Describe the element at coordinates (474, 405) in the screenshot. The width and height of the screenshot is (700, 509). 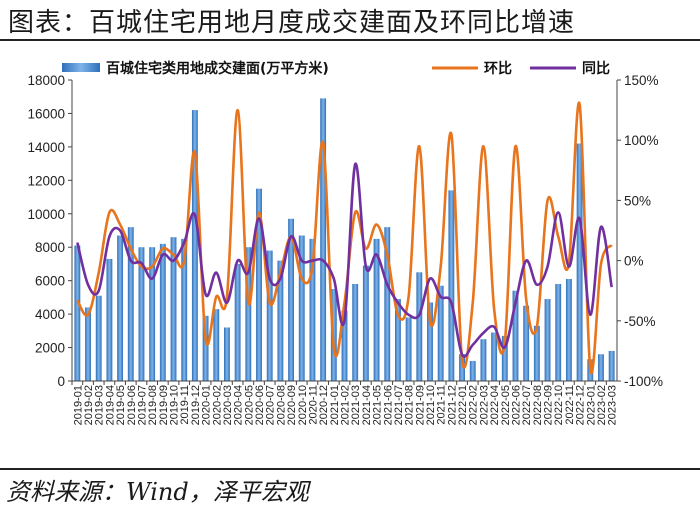
I see `x-tick-label: 2022-02` at that location.